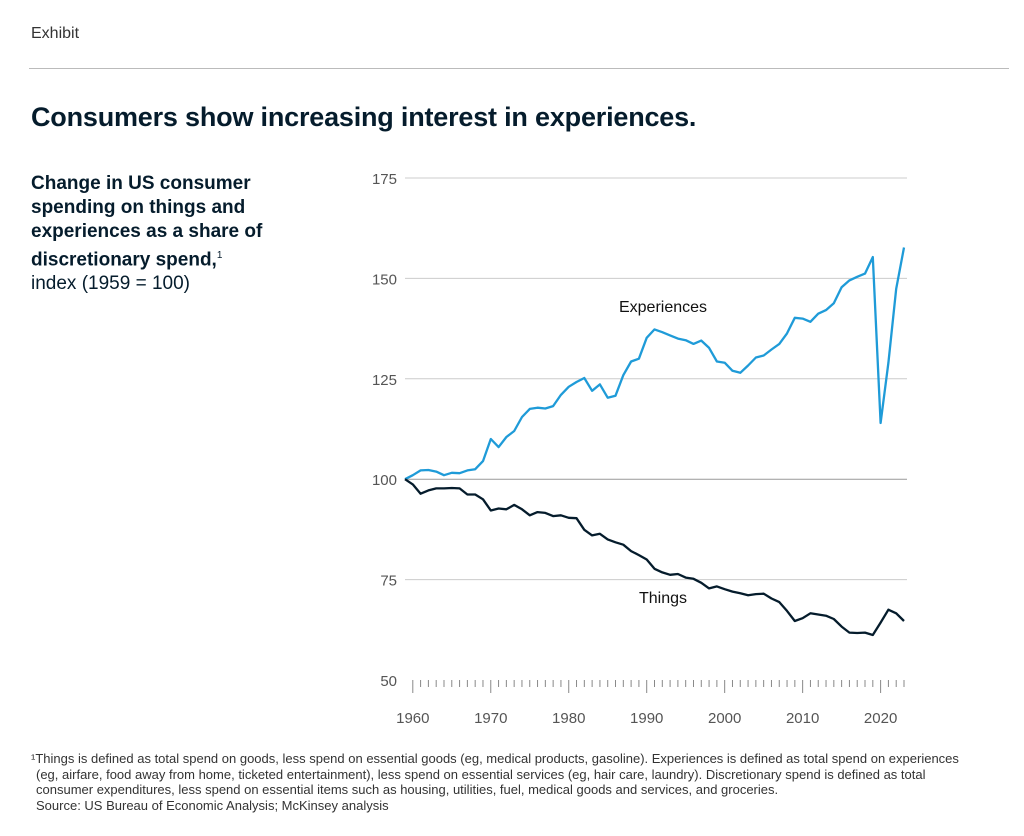 The image size is (1024, 836). I want to click on y-tick-label: 125, so click(384, 380).